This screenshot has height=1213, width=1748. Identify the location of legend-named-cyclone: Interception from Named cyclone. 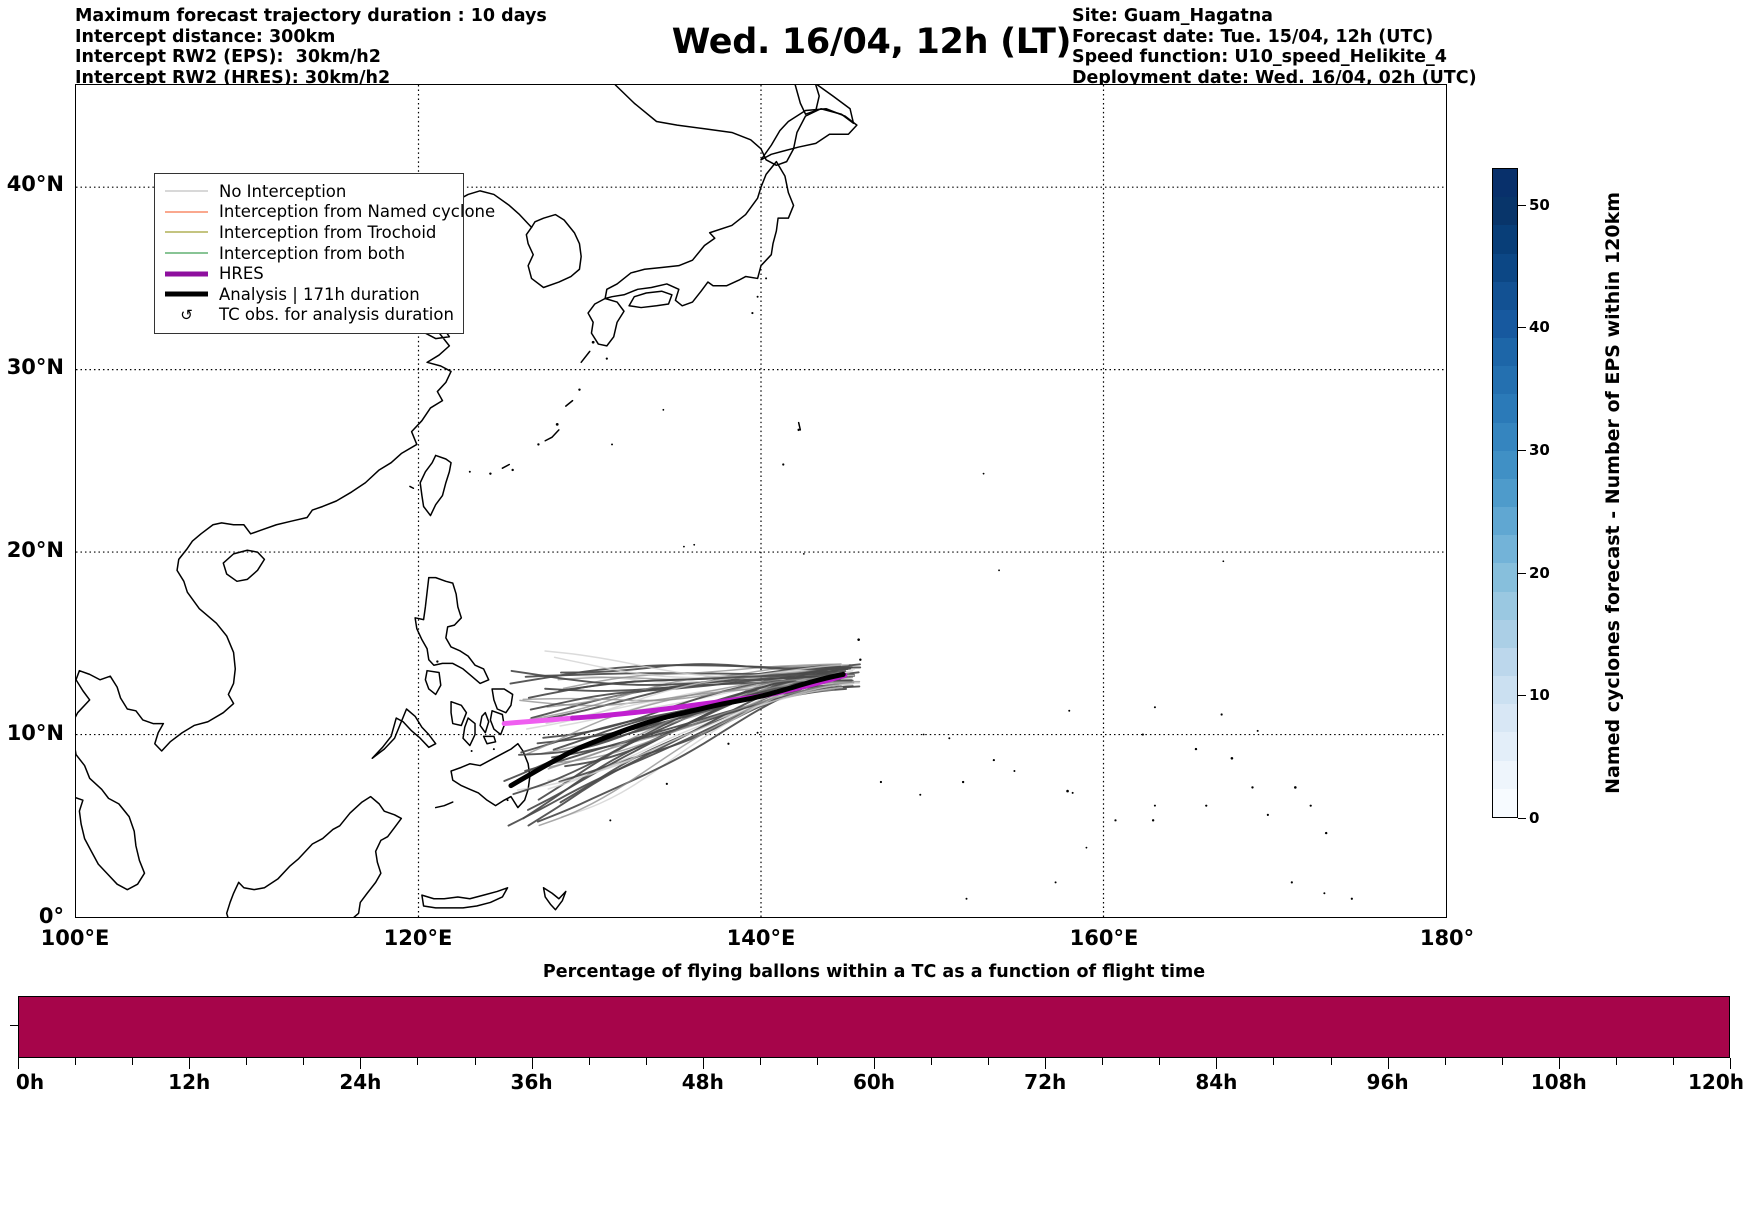
(329, 212).